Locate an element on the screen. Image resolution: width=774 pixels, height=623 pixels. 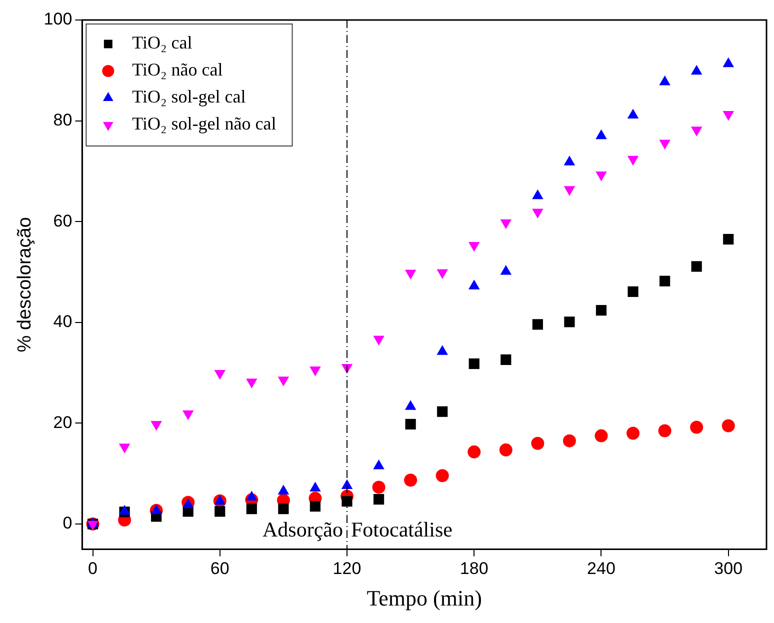
y-tick-label: 100 is located at coordinates (58, 19).